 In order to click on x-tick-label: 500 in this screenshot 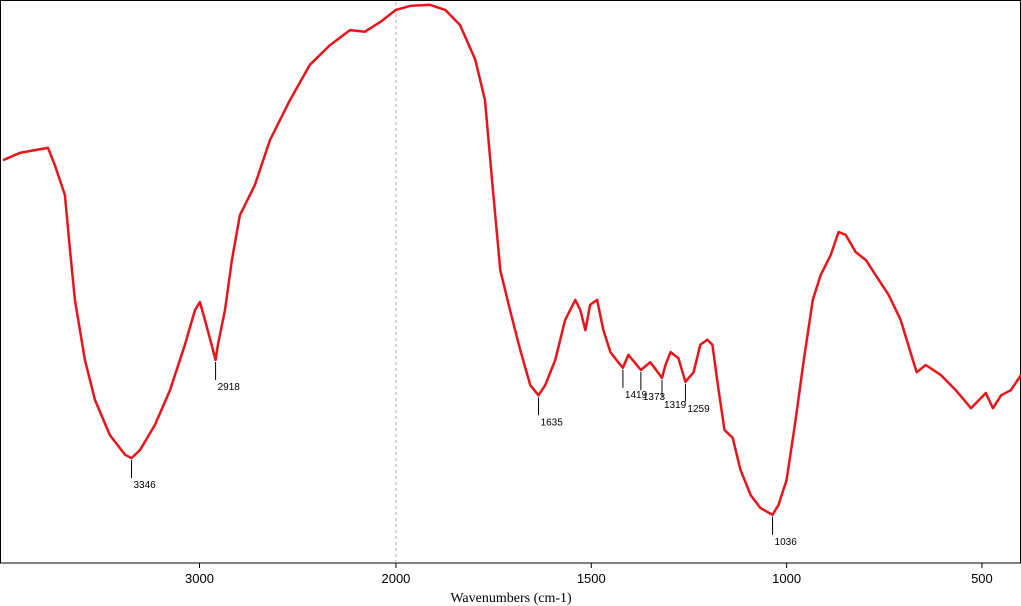, I will do `click(982, 578)`.